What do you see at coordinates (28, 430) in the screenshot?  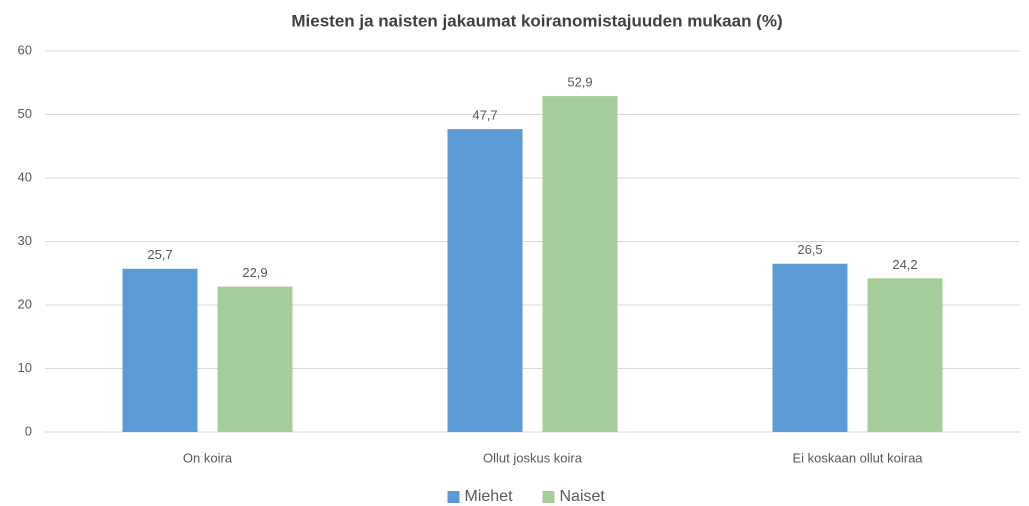 I see `y-tick-label: 0` at bounding box center [28, 430].